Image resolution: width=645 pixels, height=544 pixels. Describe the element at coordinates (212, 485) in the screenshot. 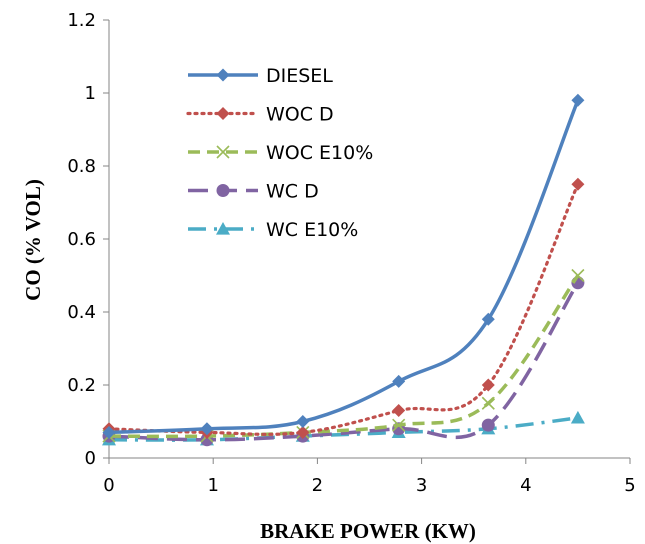

I see `x-tick-label: 1` at that location.